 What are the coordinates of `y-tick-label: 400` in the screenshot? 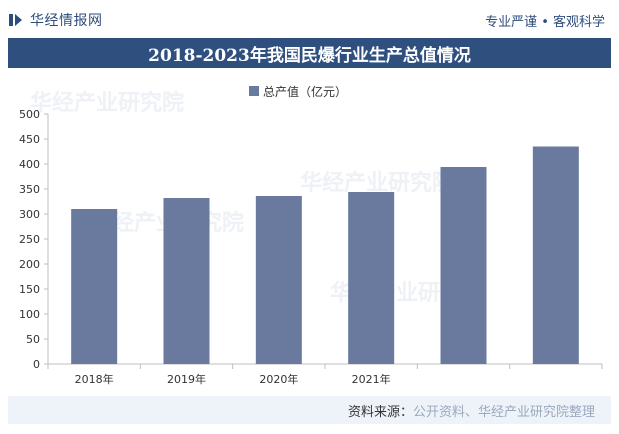 It's located at (29, 164).